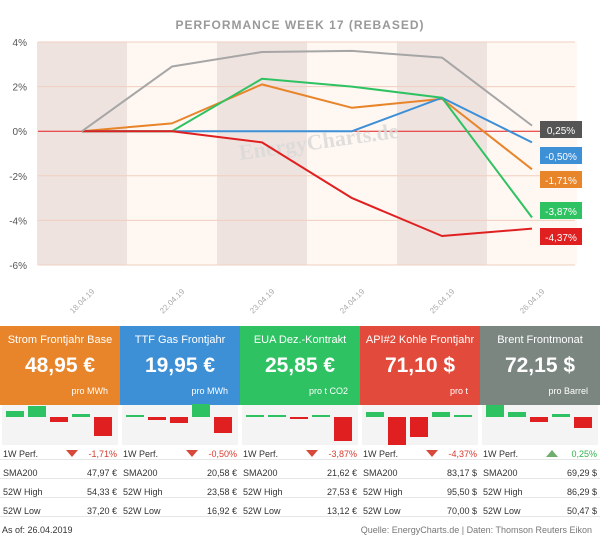  I want to click on card-unit: pro MWh, so click(209, 391).